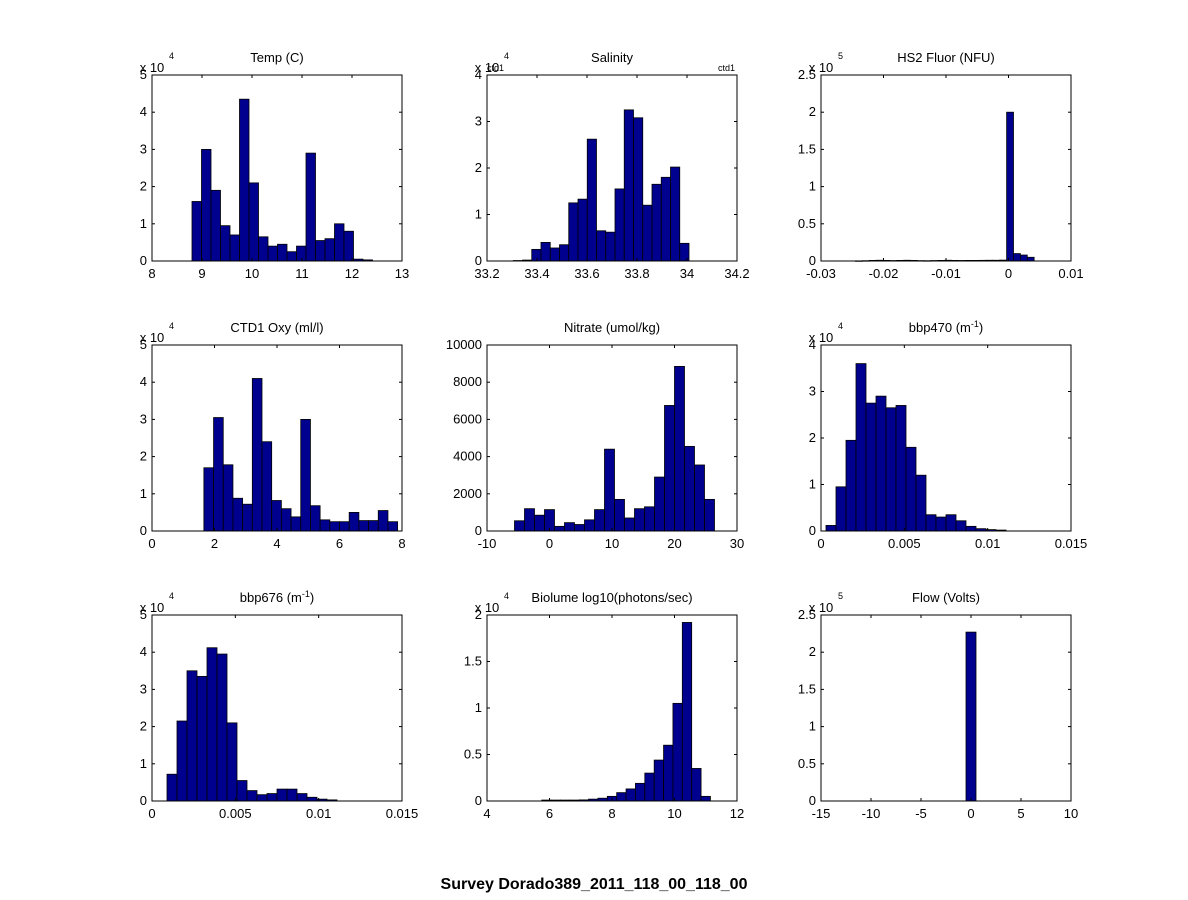  I want to click on y-tick-label: 4, so click(478, 74).